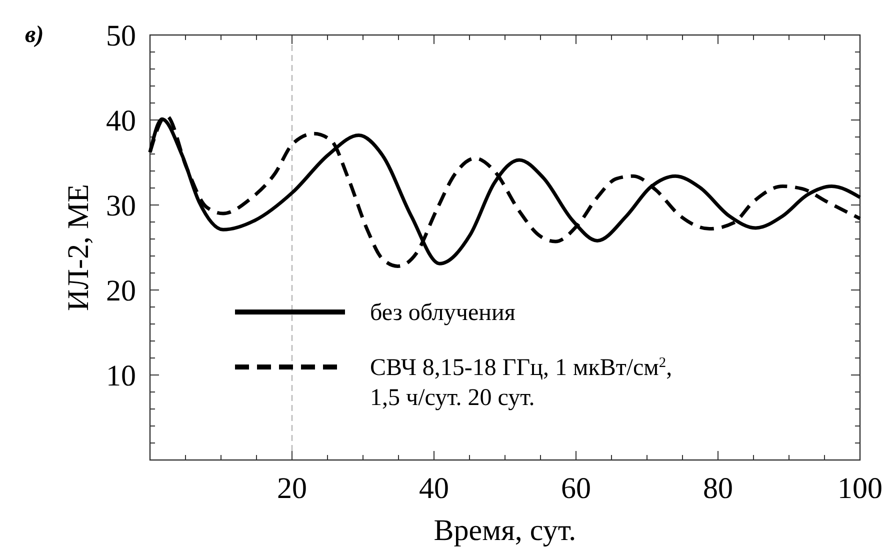 The width and height of the screenshot is (889, 552). Describe the element at coordinates (121, 121) in the screenshot. I see `y-tick-label: 40` at that location.